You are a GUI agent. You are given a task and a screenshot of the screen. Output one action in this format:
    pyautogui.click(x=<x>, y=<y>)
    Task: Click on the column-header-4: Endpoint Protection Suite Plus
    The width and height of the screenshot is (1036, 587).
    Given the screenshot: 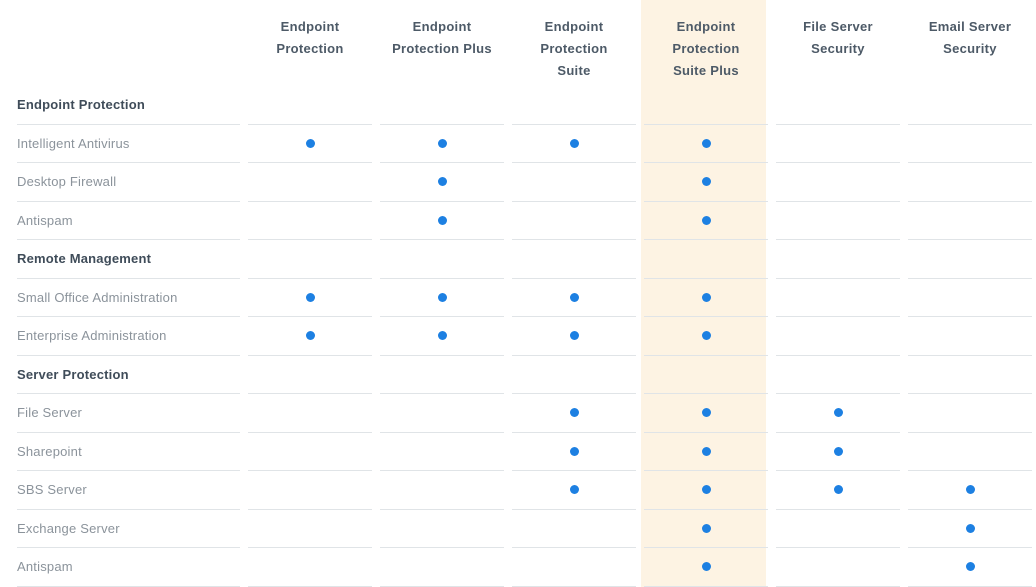 What is the action you would take?
    pyautogui.click(x=706, y=43)
    